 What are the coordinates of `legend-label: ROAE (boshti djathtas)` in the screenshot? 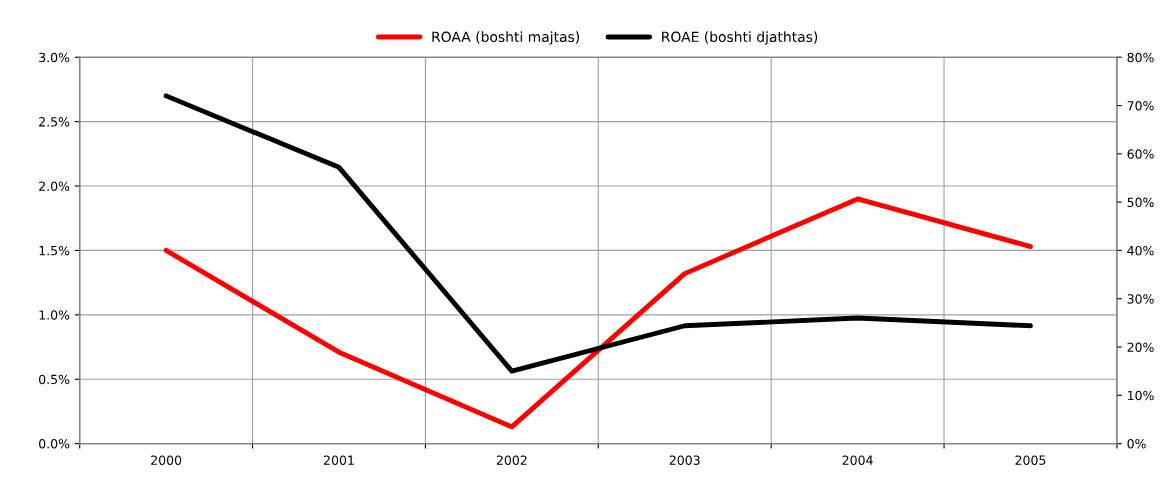 It's located at (740, 38).